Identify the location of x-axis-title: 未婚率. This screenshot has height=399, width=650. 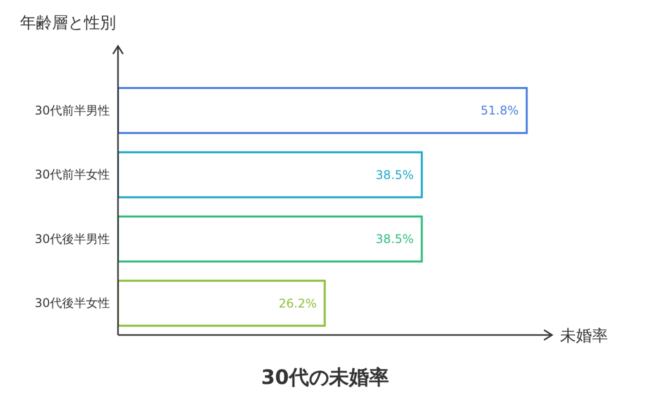
(584, 335).